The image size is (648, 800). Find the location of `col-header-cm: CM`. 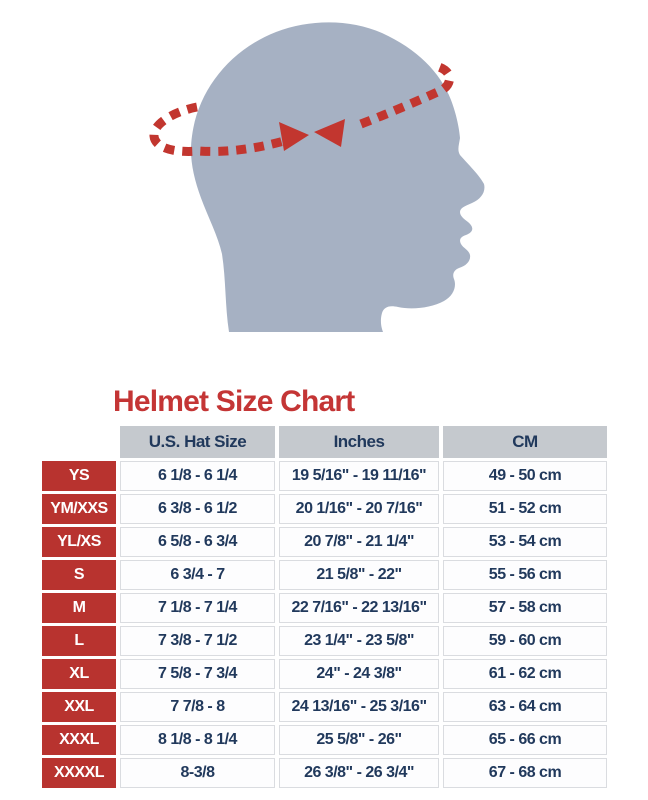

col-header-cm: CM is located at coordinates (525, 442).